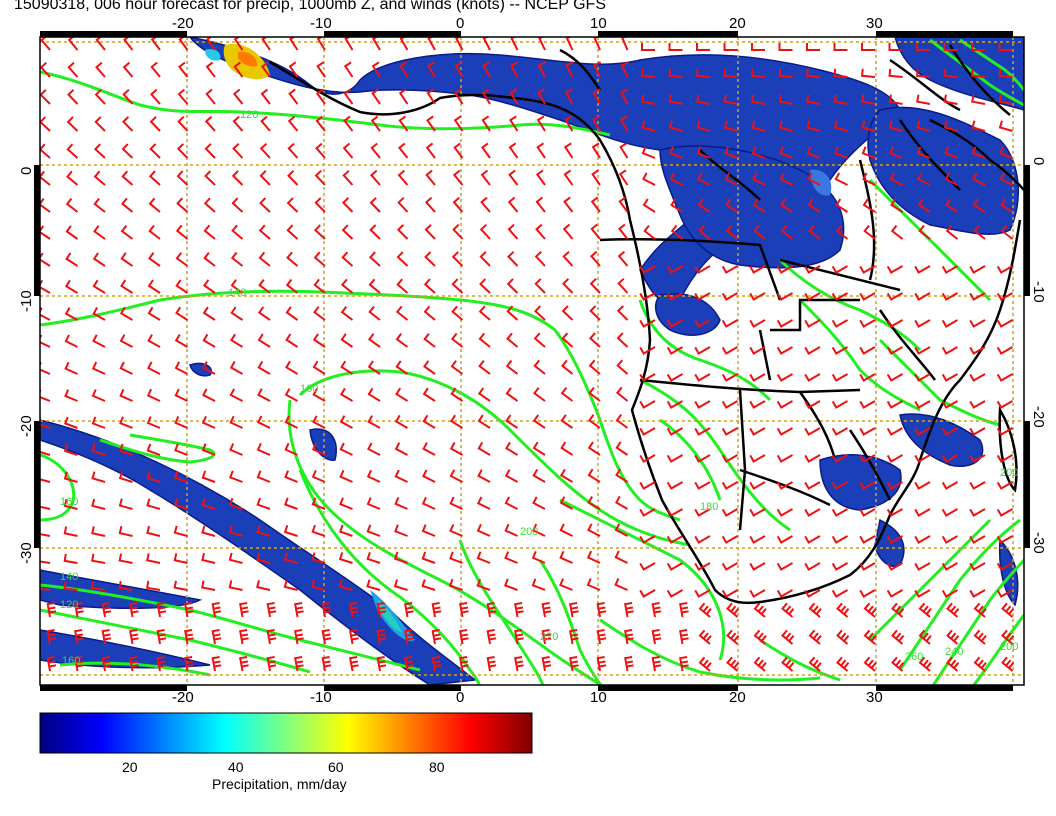 This screenshot has width=1056, height=816. What do you see at coordinates (959, 74) in the screenshot?
I see `precip-ne-corner` at bounding box center [959, 74].